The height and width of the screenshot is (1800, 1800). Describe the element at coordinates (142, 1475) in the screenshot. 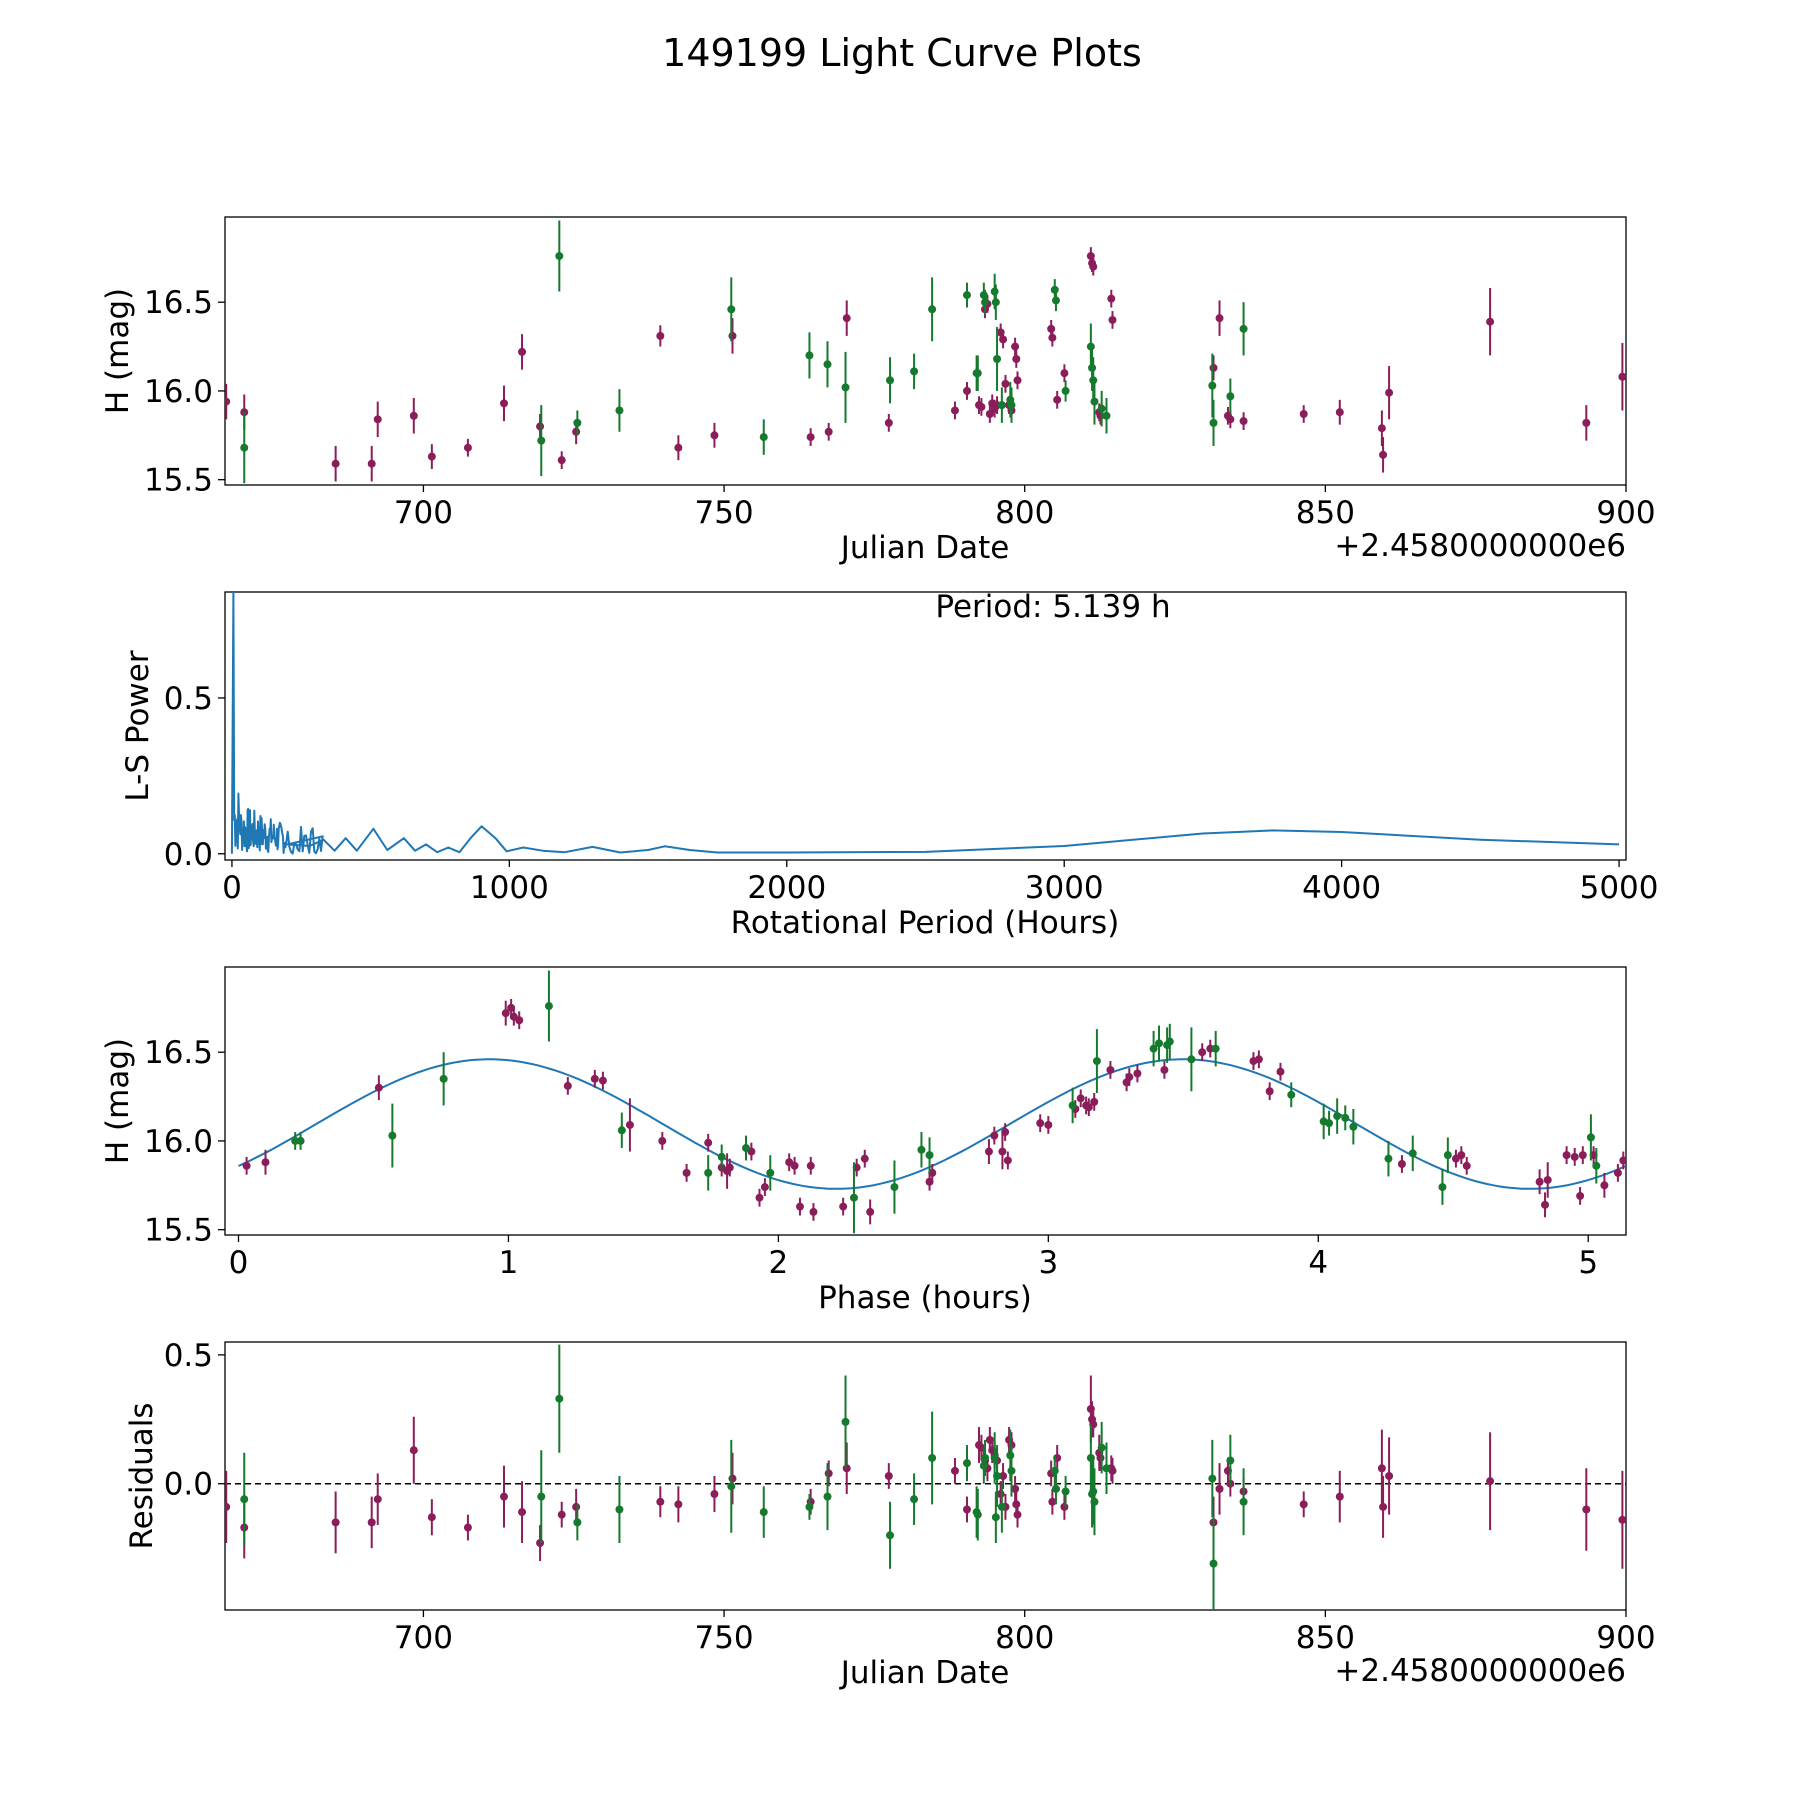

I see `y-axis-label: Residuals` at that location.